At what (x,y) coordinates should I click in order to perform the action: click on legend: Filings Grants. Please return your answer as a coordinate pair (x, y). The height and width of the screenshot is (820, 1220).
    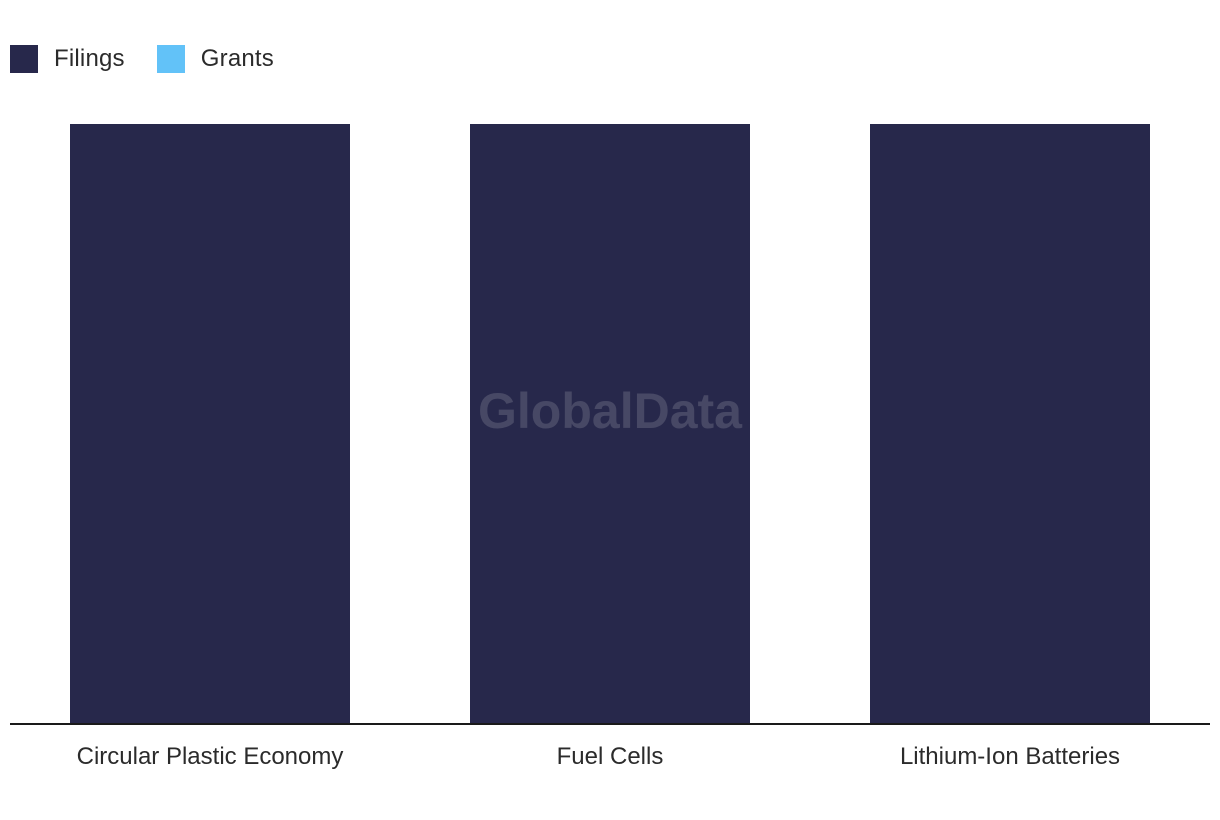
    Looking at the image, I should click on (158, 59).